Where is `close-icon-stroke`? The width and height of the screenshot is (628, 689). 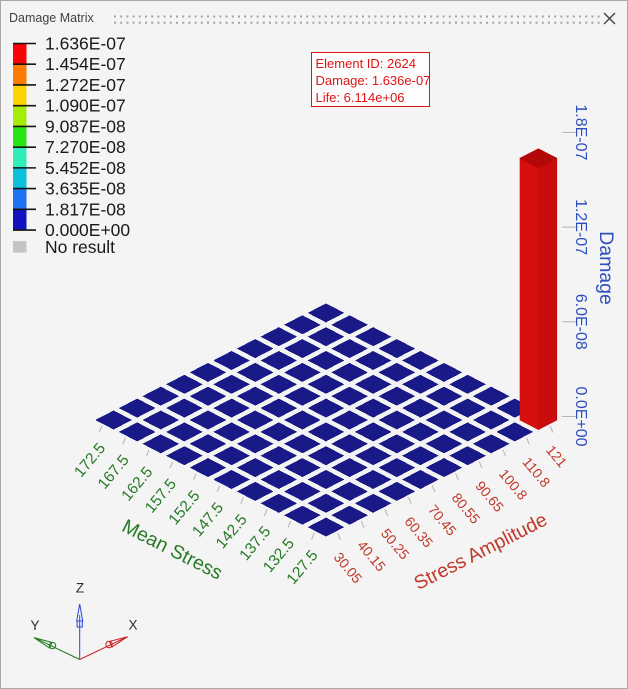 close-icon-stroke is located at coordinates (609, 18).